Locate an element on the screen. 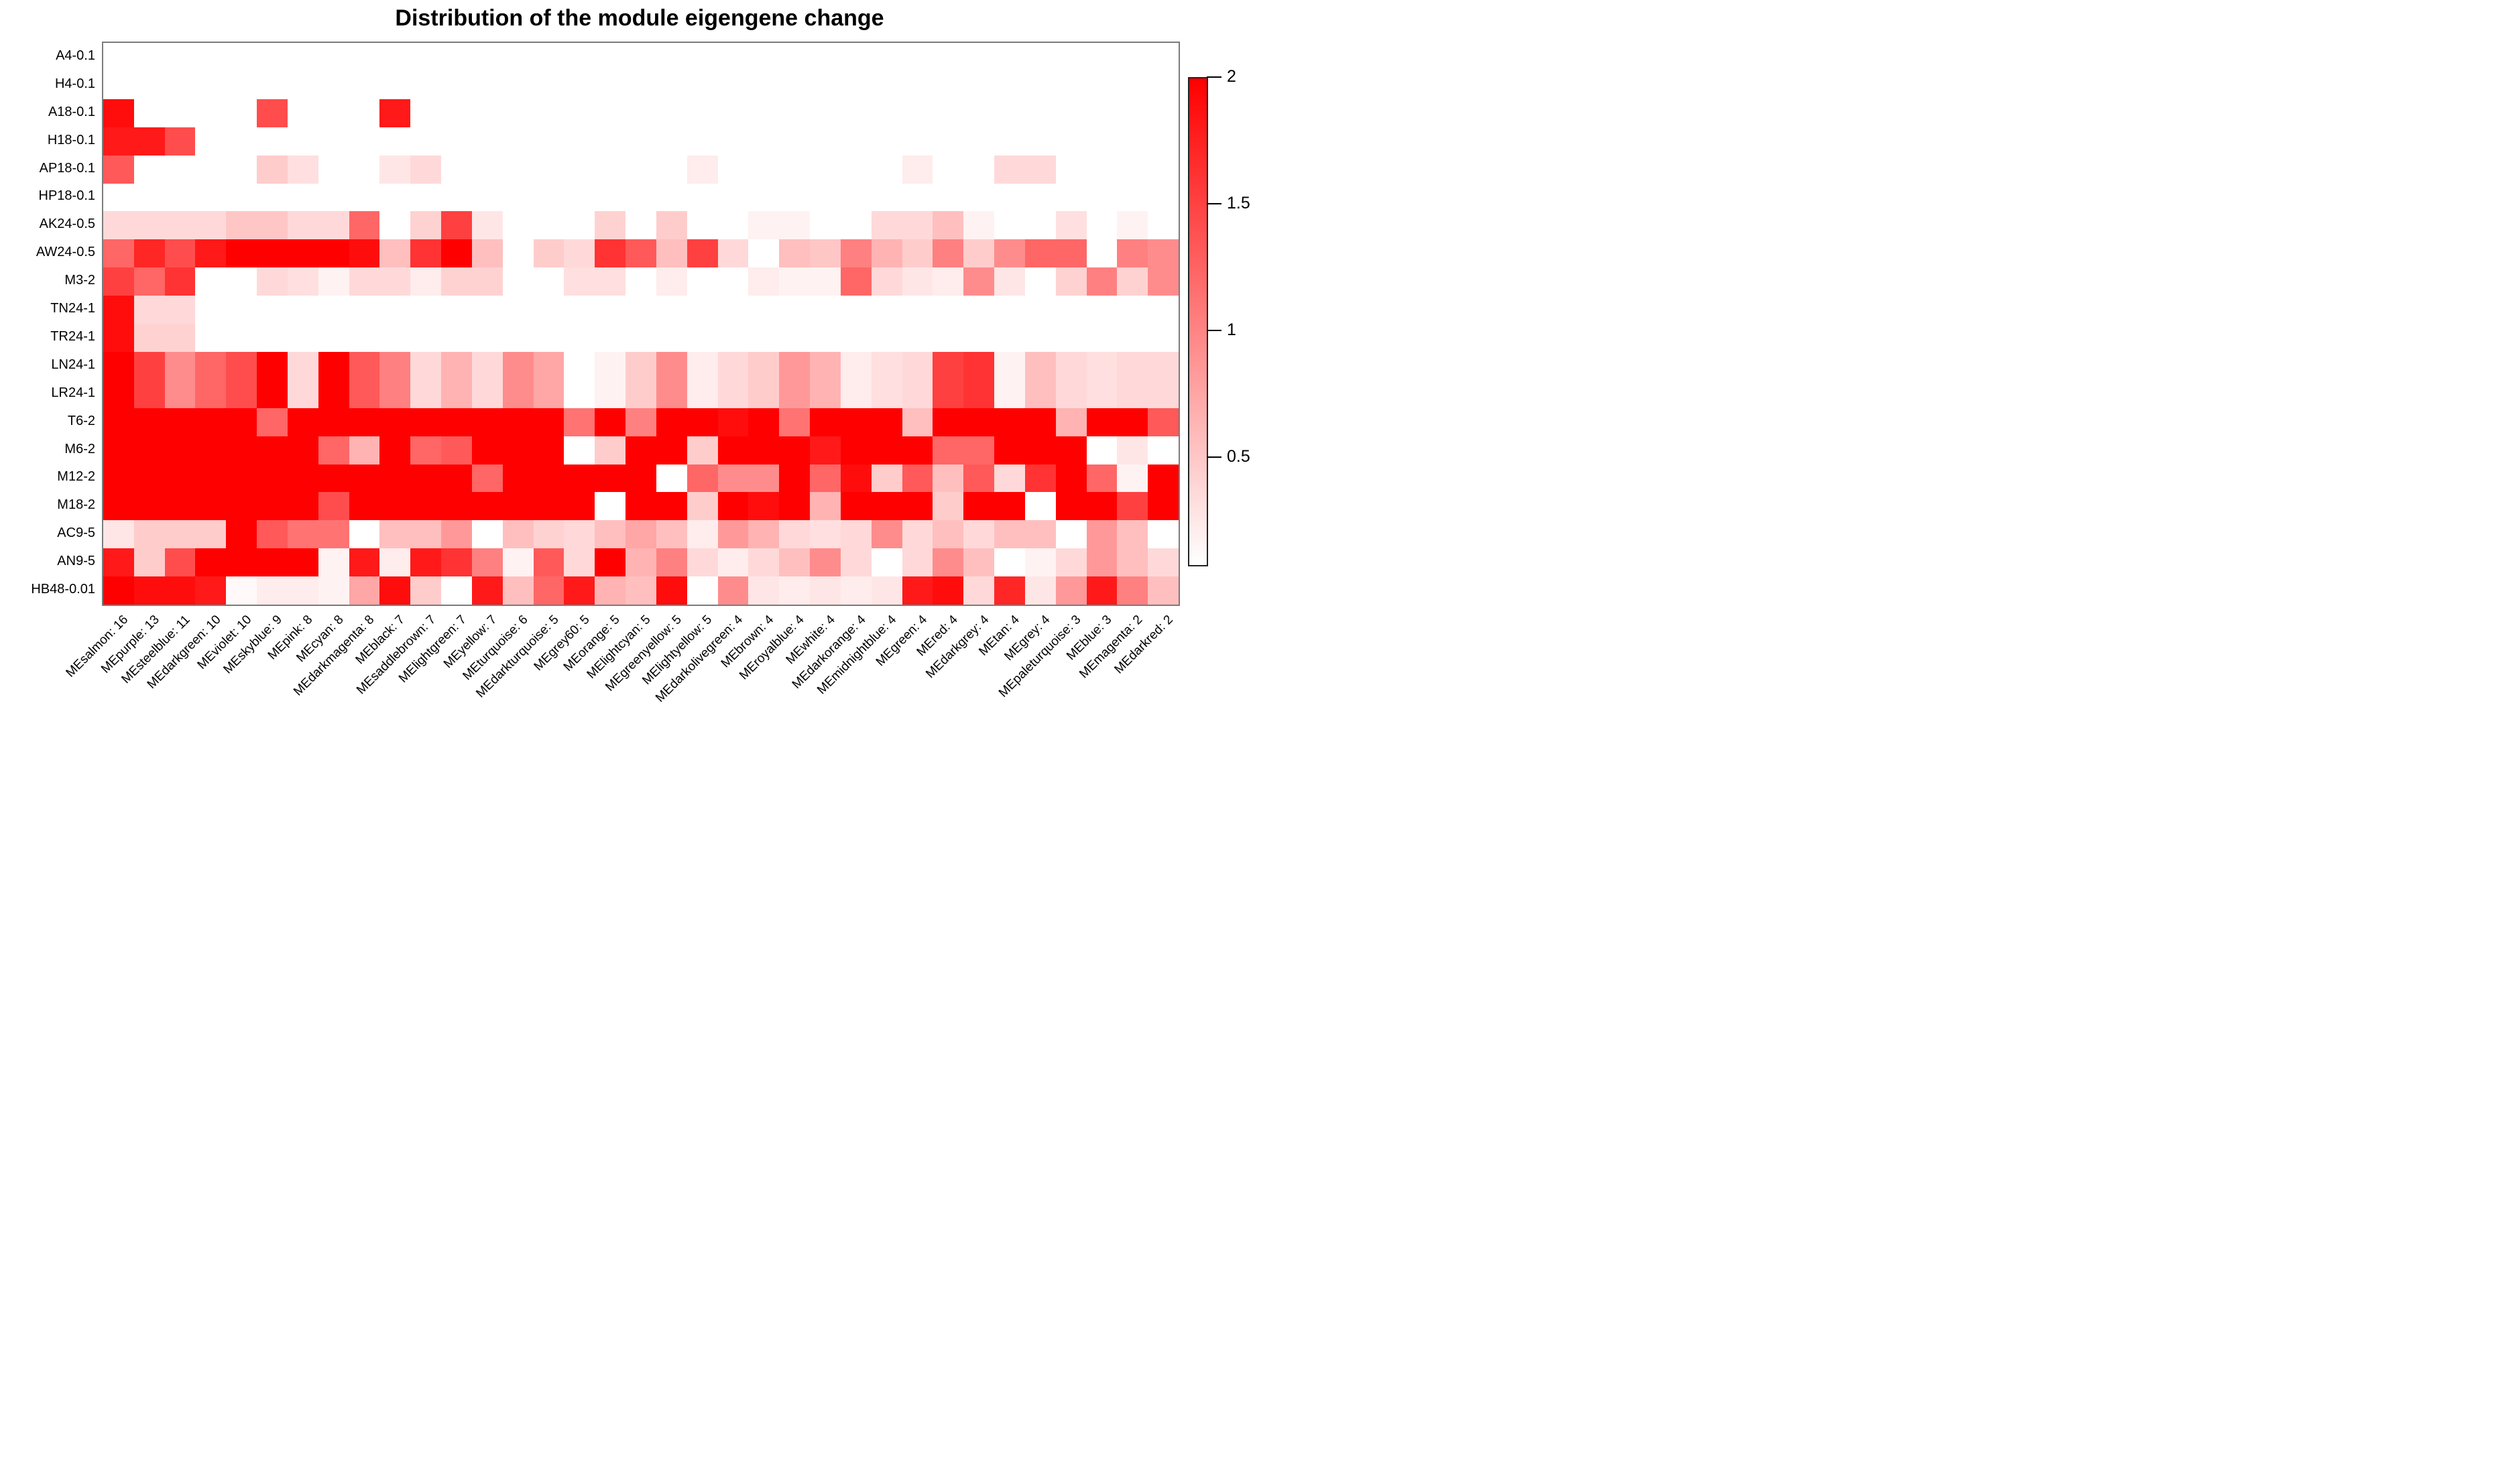 This screenshot has height=1484, width=2506. colorbar-gradient is located at coordinates (1198, 321).